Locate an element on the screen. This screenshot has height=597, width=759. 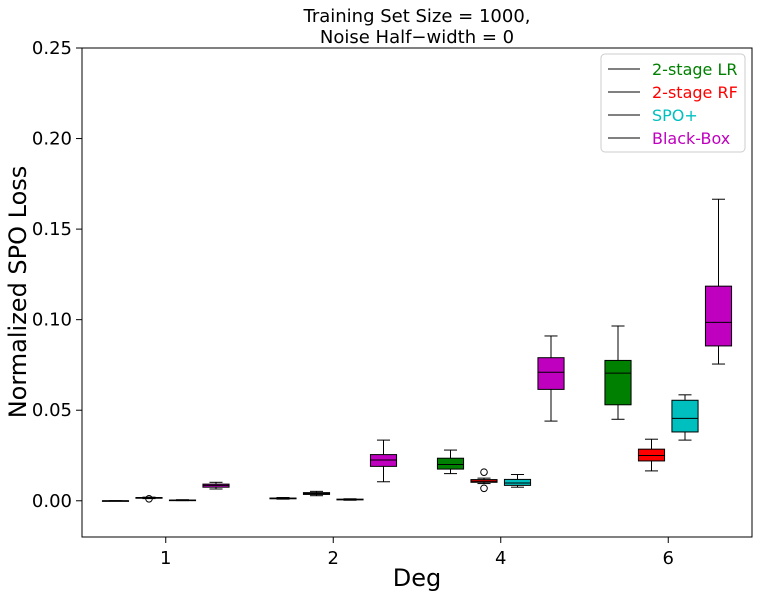
x-tick-label: 4 is located at coordinates (500, 558).